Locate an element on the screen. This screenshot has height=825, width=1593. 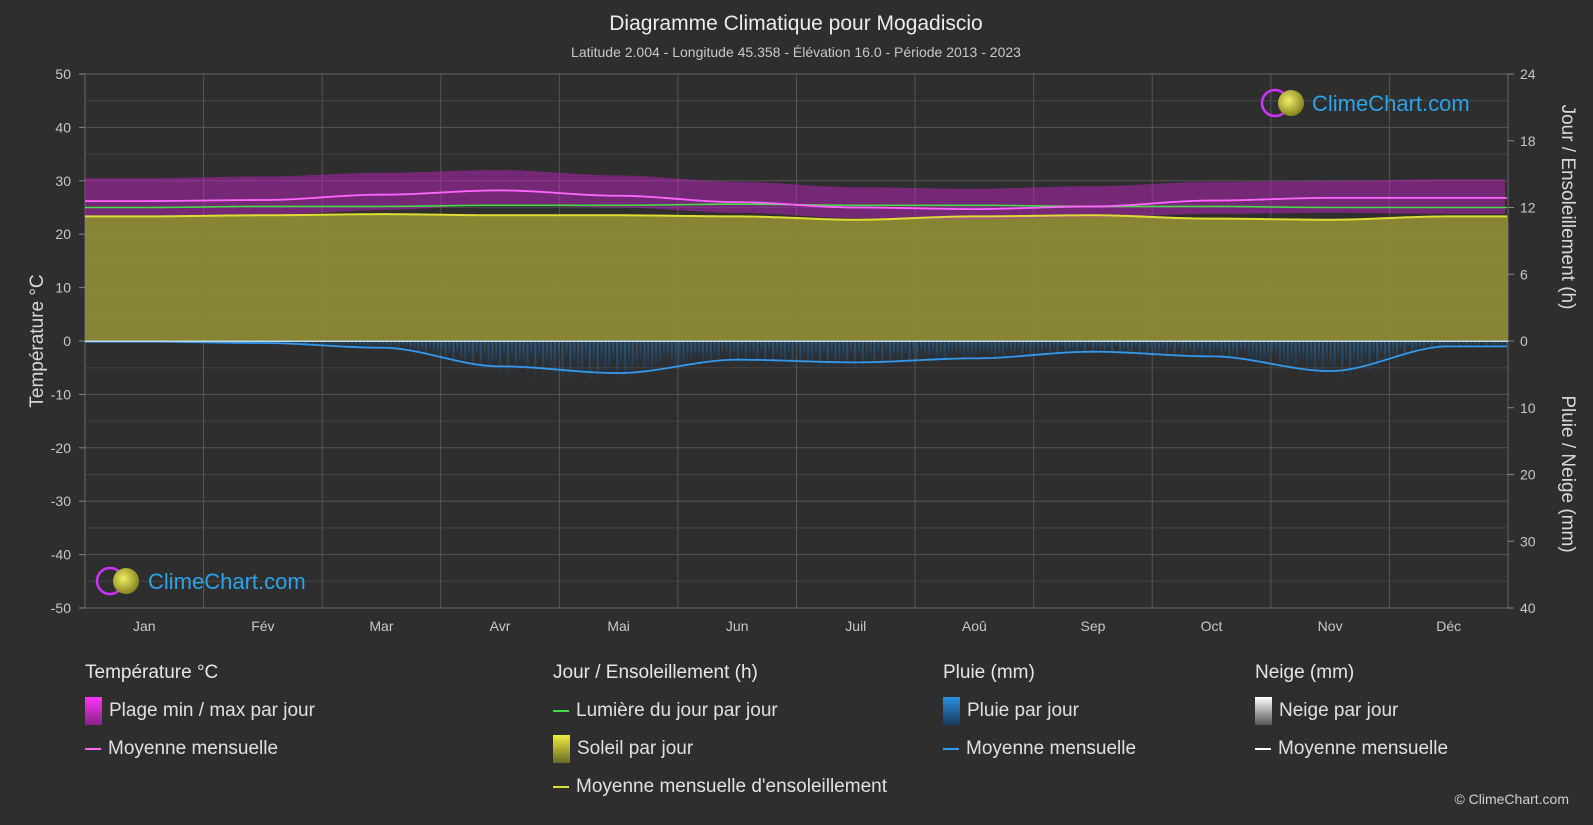
left-tick-label: 0 is located at coordinates (67, 341).